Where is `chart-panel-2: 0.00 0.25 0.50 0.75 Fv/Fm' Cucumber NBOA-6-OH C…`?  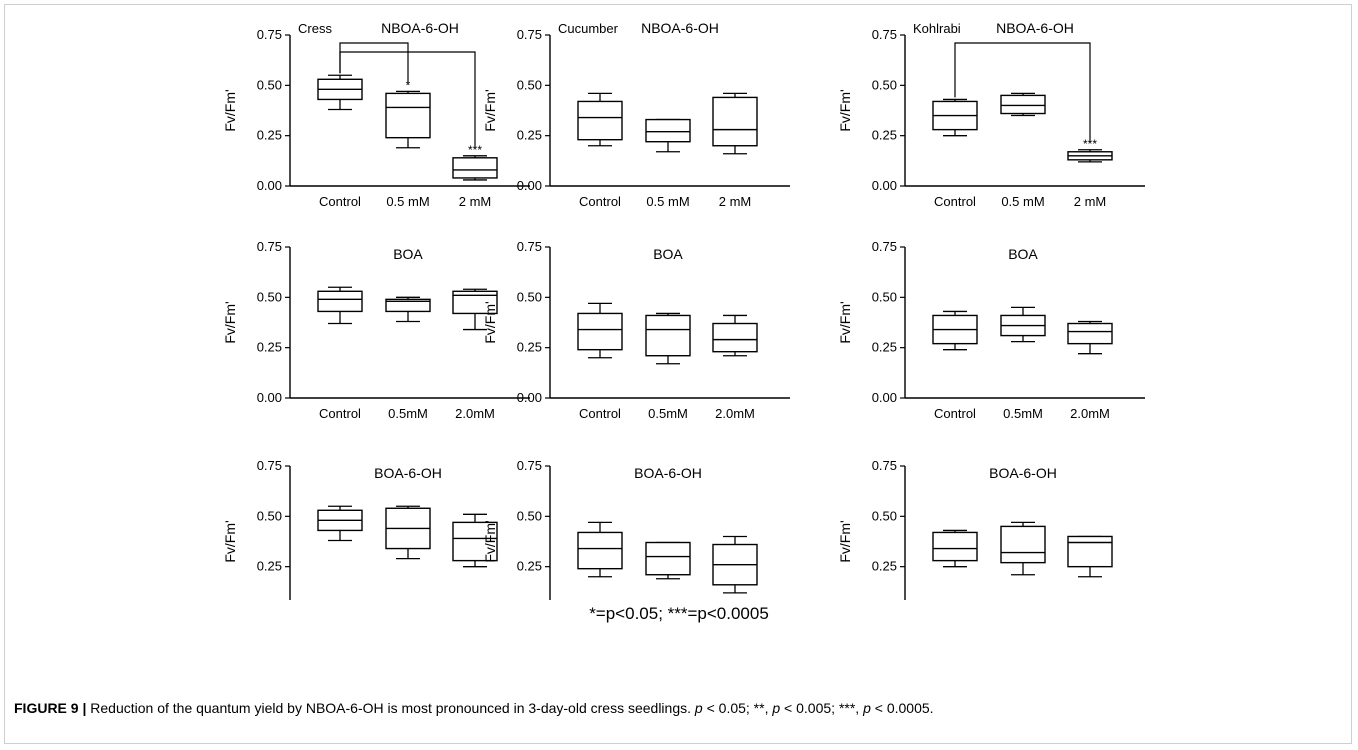
chart-panel-2: 0.00 0.25 0.50 0.75 Fv/Fm' Cucumber NBOA-6-OH C… is located at coordinates (636, 114).